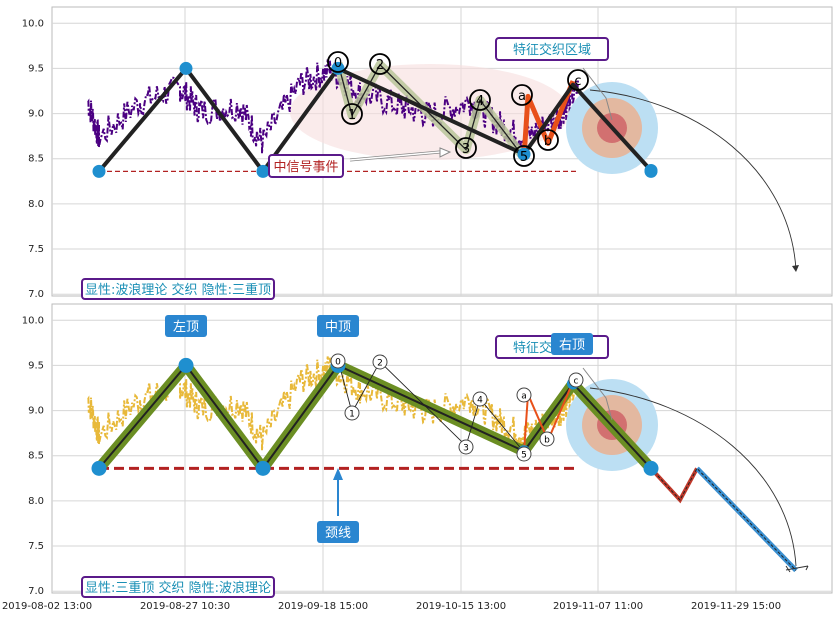 The width and height of the screenshot is (839, 617). I want to click on top-caption-text: 显性:波浪理论 交织 隐性:三重顶, so click(178, 290).